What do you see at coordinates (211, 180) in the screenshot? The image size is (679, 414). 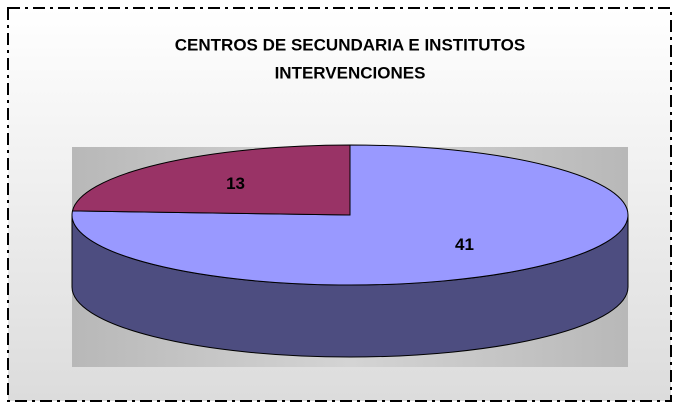 I see `pie-slice` at bounding box center [211, 180].